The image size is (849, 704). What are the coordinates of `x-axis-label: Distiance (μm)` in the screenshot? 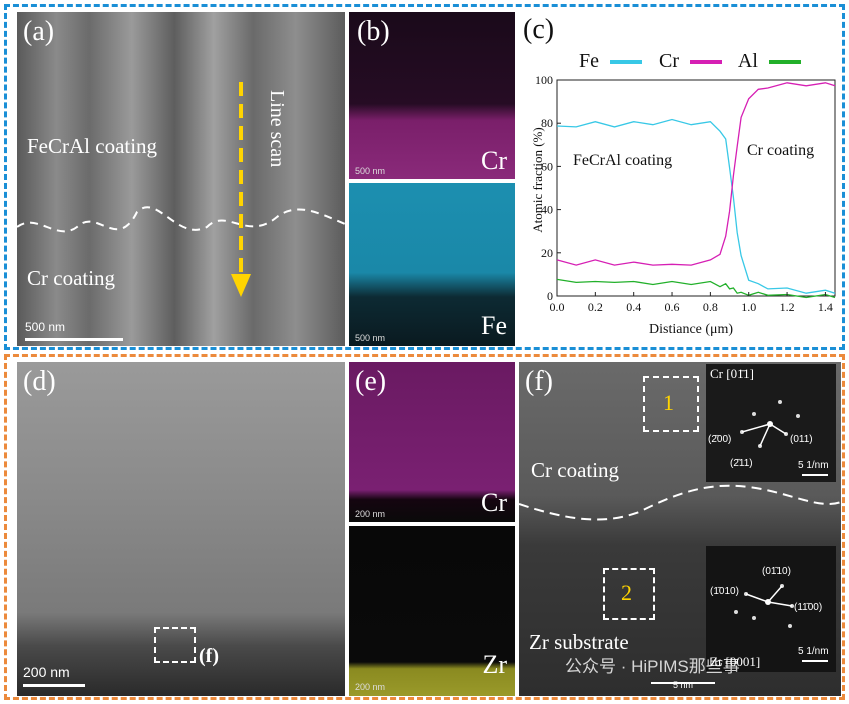 It's located at (691, 330).